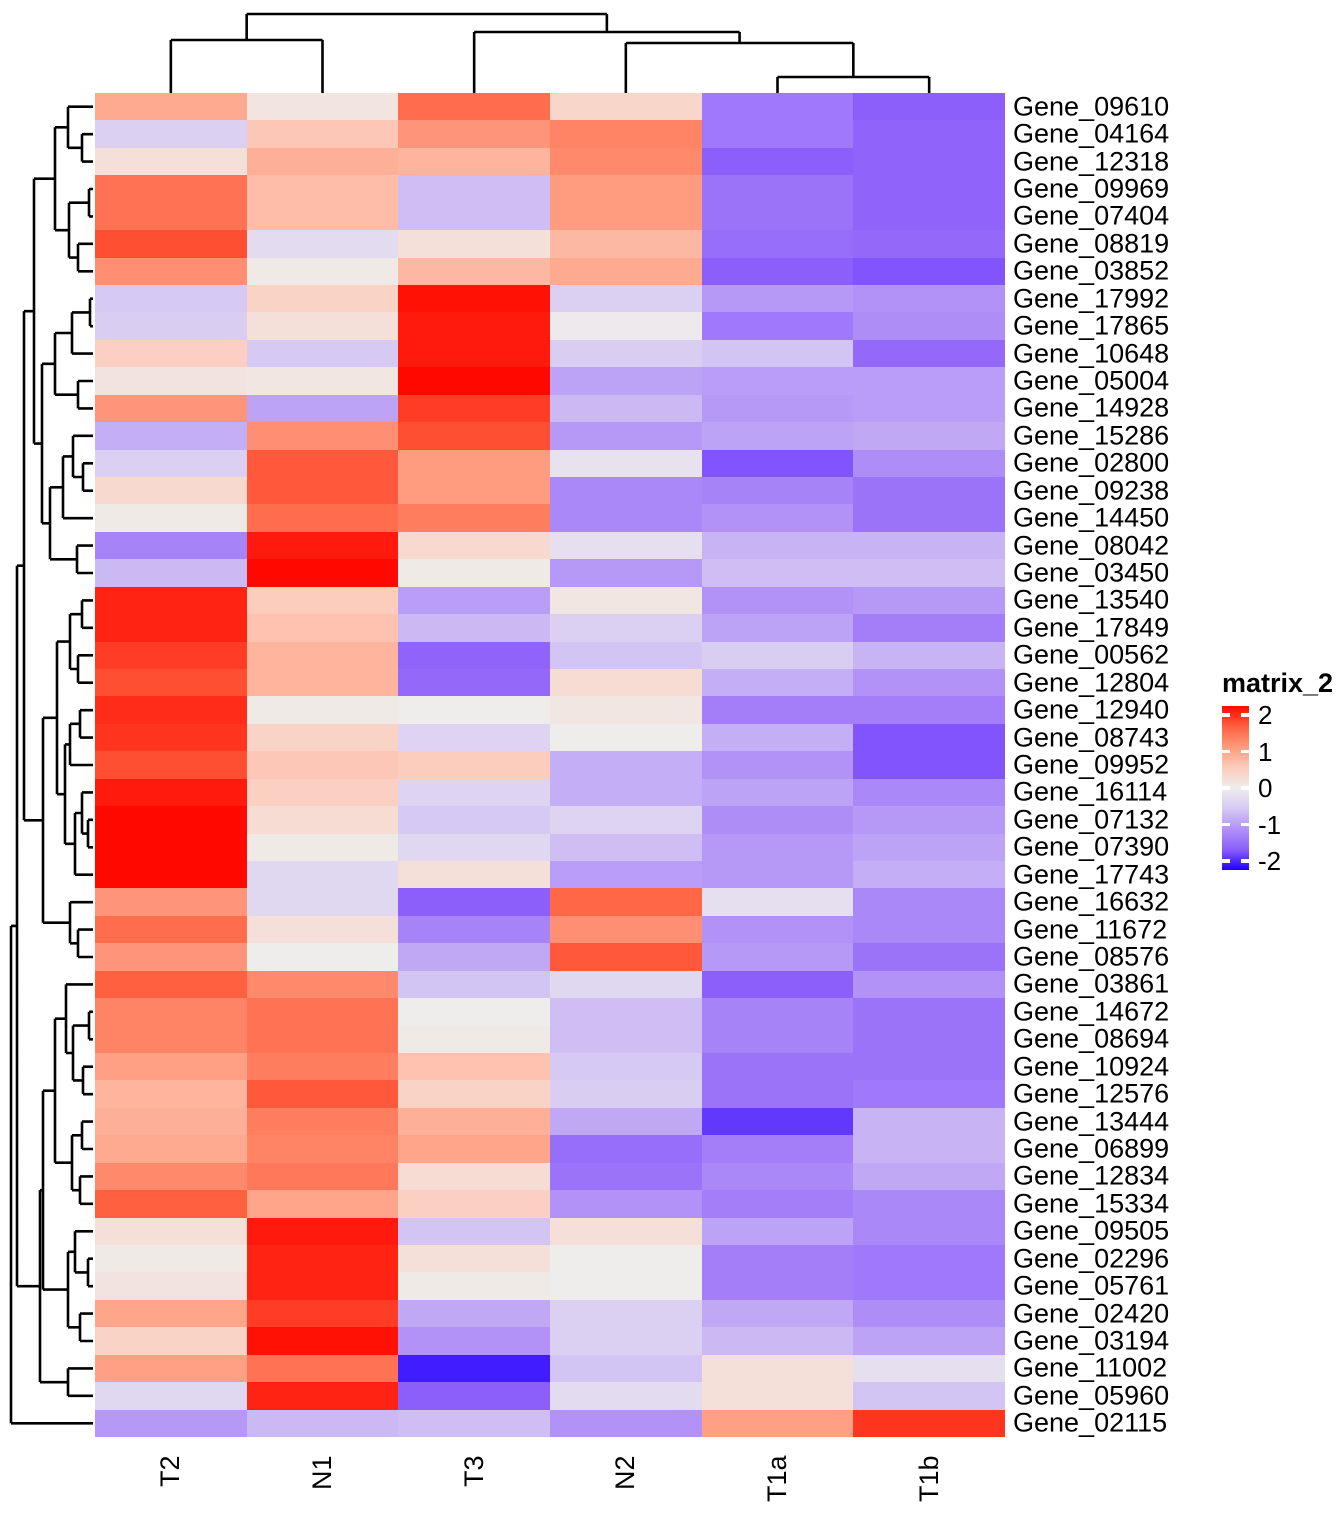 The height and width of the screenshot is (1536, 1344). Describe the element at coordinates (1091, 627) in the screenshot. I see `row-label: Gene_17849` at that location.